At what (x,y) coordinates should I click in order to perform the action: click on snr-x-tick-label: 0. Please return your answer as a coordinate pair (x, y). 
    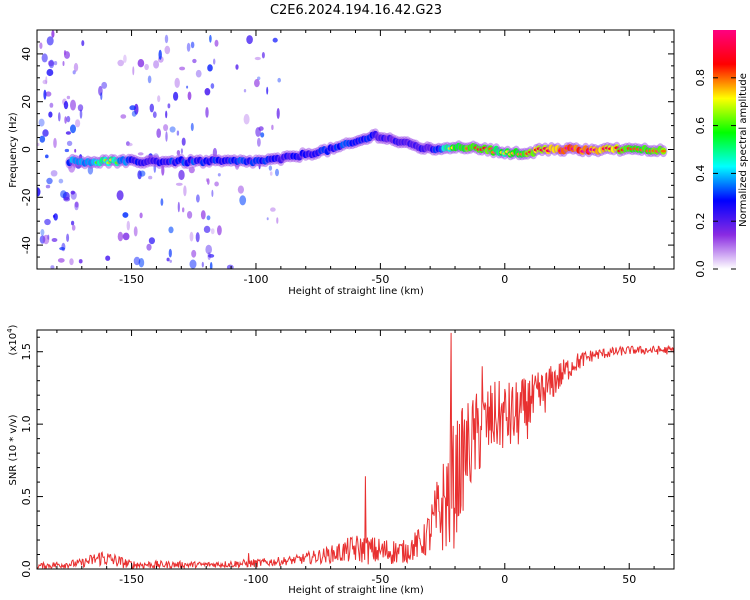
    Looking at the image, I should click on (504, 579).